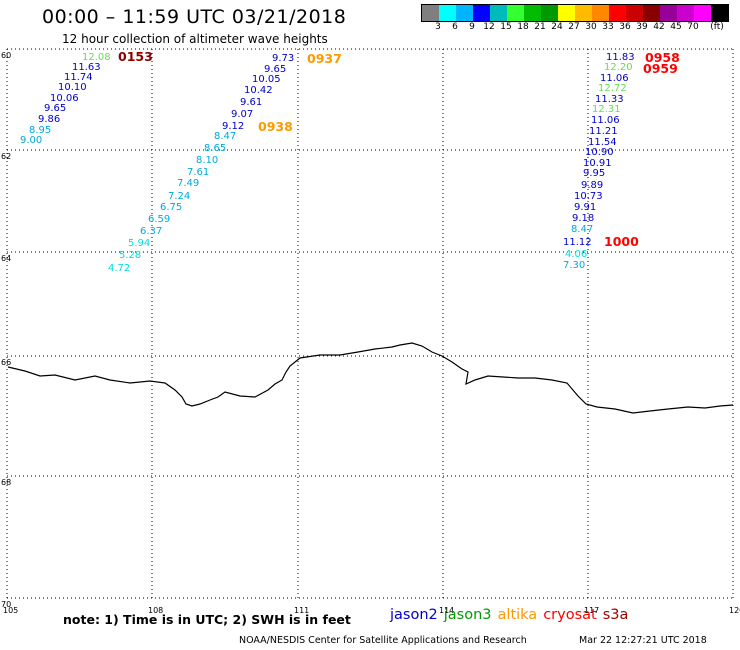  What do you see at coordinates (179, 196) in the screenshot?
I see `wave-height-value: 7.24` at bounding box center [179, 196].